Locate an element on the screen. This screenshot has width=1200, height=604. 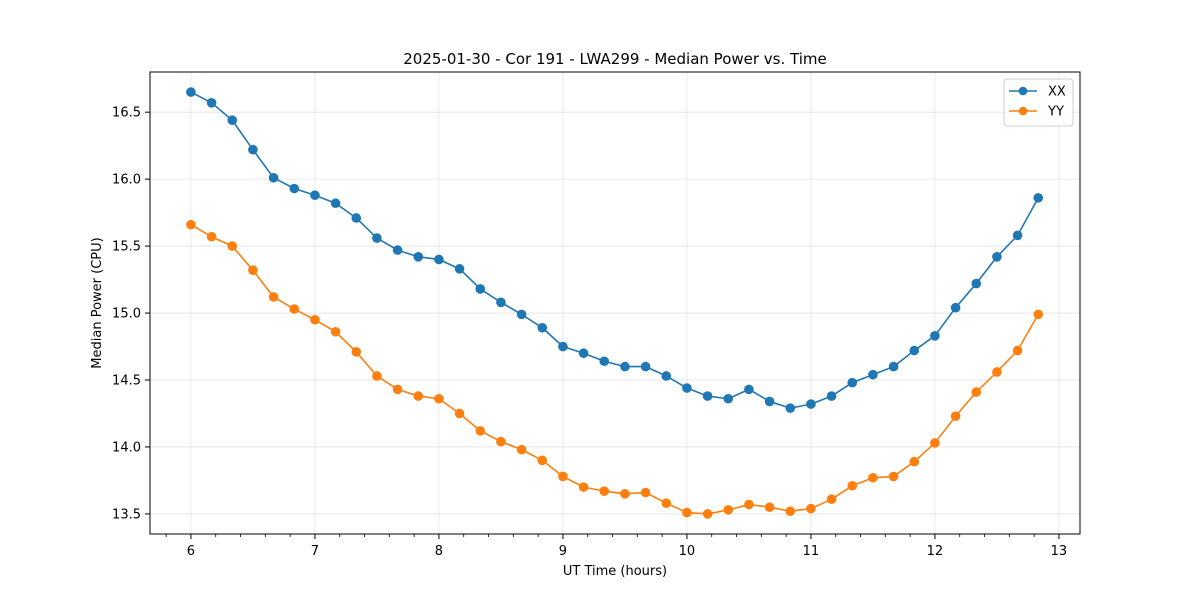
x-axis: 6 7 8 9 10 11 12 13 is located at coordinates (616, 546).